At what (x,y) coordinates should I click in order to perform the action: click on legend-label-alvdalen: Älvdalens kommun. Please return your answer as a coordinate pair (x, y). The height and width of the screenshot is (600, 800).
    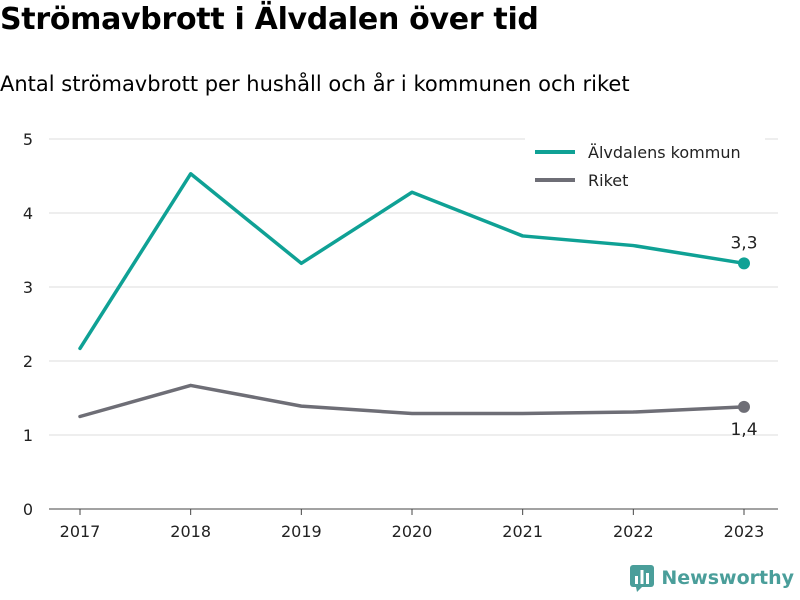
    Looking at the image, I should click on (664, 152).